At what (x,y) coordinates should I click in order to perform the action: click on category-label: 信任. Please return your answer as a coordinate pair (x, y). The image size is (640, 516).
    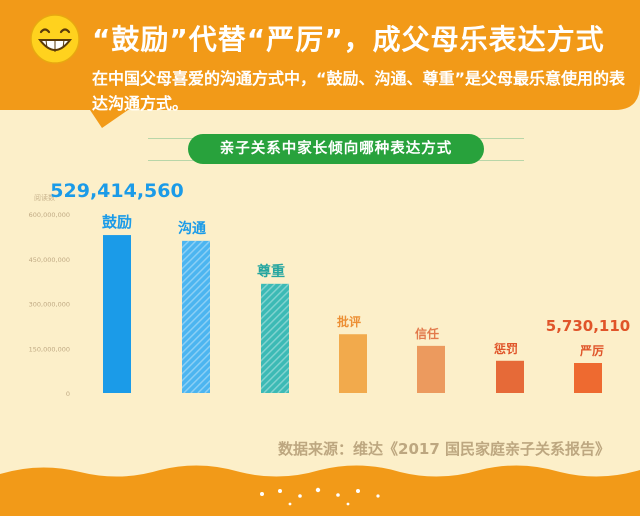
    Looking at the image, I should click on (427, 333).